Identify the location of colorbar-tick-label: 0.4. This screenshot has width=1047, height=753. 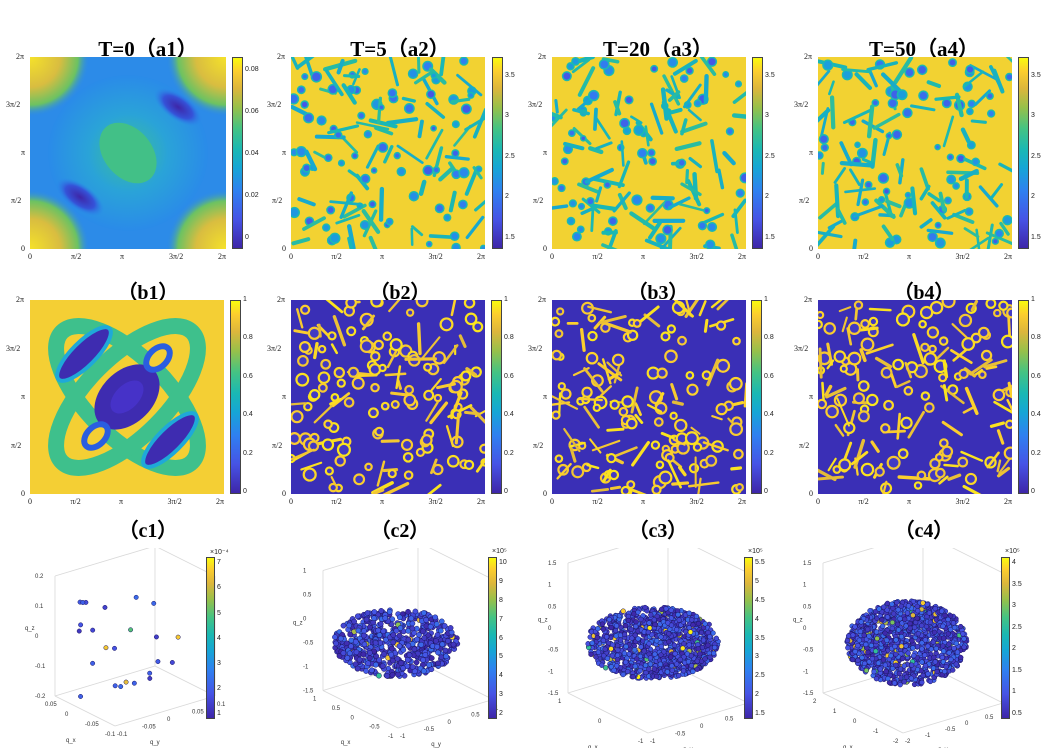
(248, 415).